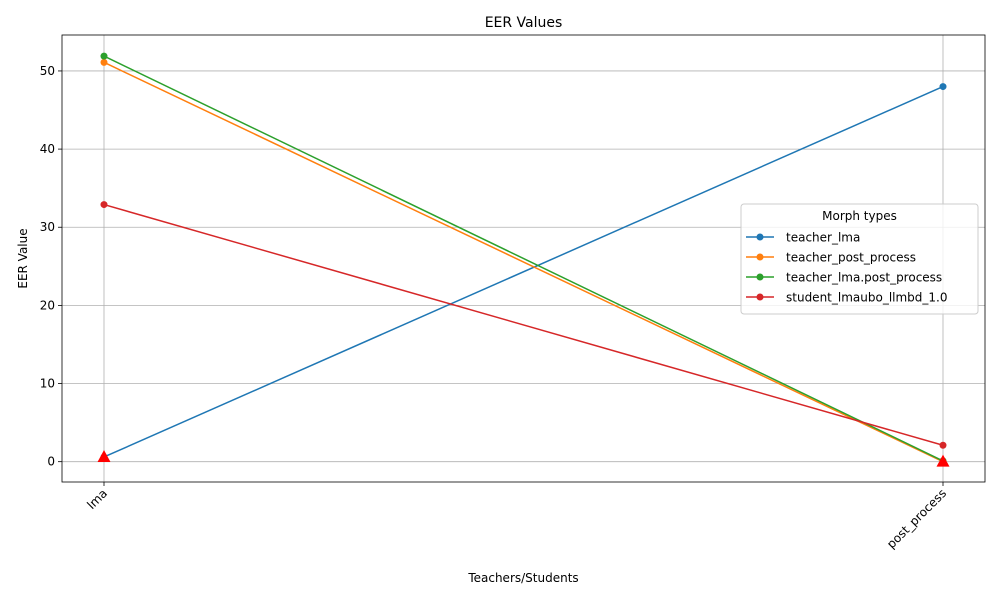 This screenshot has width=1000, height=600. I want to click on y-tick-label: 0, so click(51, 462).